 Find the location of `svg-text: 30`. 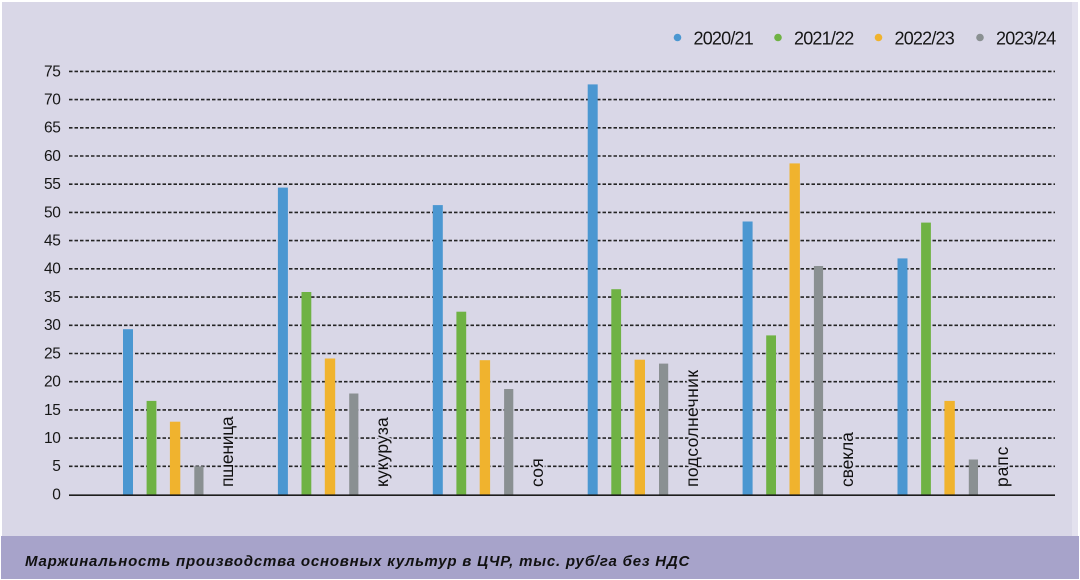

svg-text: 30 is located at coordinates (52, 325).